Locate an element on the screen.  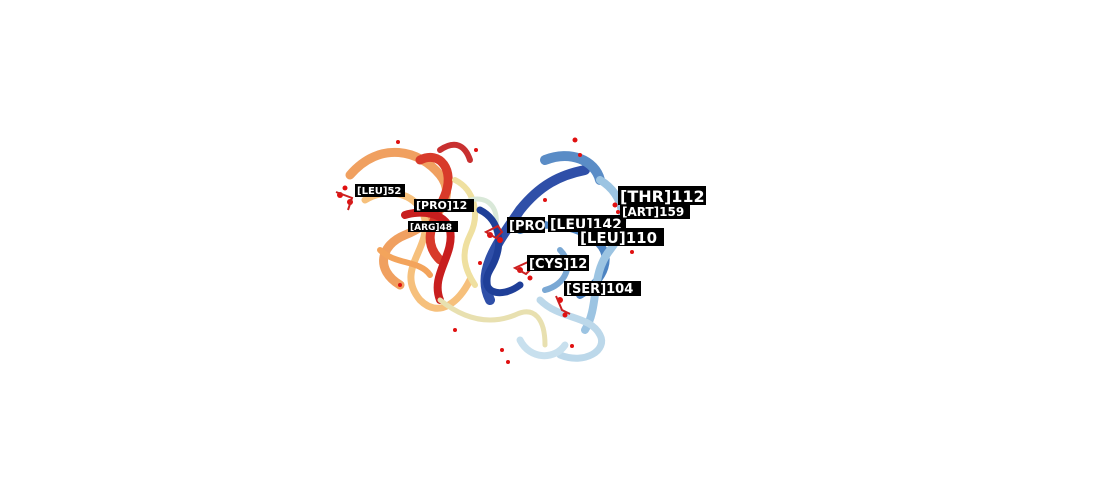
residue-label-pro: [PRO] is located at coordinates (529, 225).